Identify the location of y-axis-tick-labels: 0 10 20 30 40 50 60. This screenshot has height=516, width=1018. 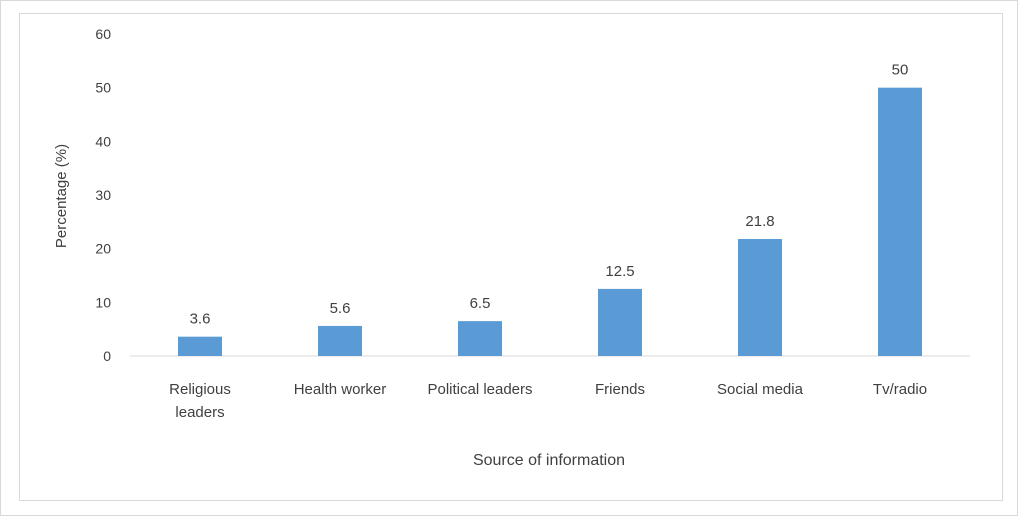
(103, 195).